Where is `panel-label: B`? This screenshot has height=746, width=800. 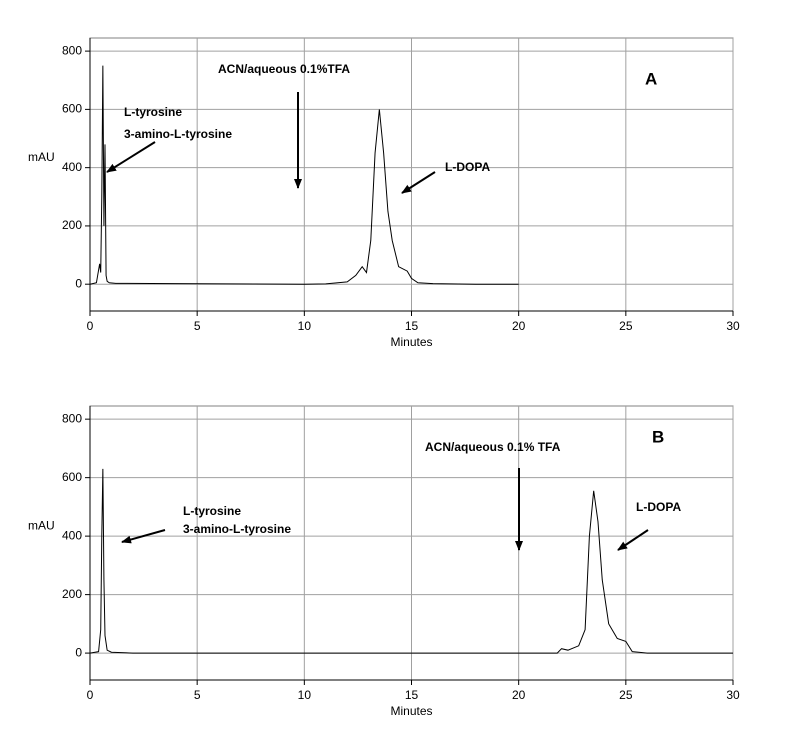 panel-label: B is located at coordinates (658, 436).